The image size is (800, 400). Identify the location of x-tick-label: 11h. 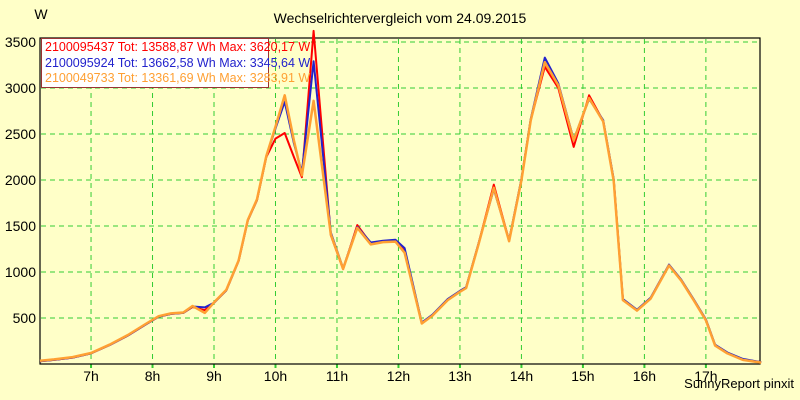
(337, 376).